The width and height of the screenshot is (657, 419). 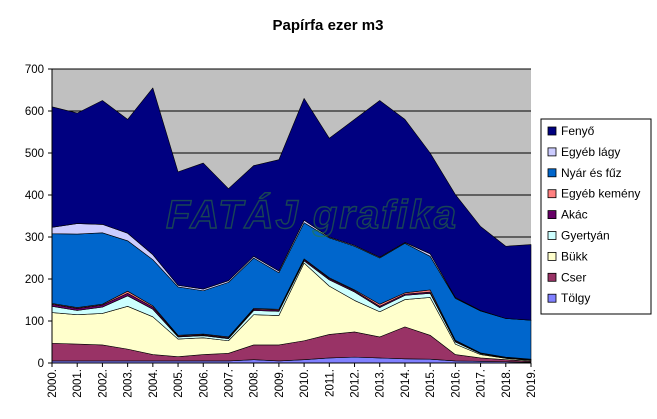 What do you see at coordinates (328, 25) in the screenshot?
I see `chart-title: Papírfa ezer m3` at bounding box center [328, 25].